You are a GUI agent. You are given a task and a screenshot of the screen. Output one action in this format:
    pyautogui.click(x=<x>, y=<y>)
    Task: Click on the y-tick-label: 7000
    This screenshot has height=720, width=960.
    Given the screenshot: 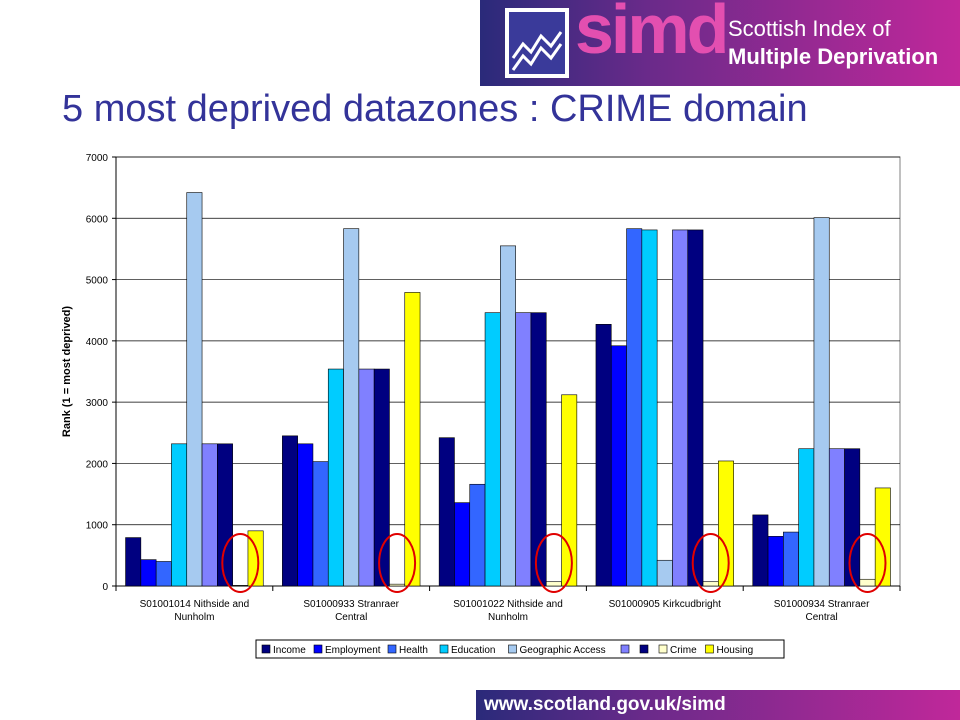 What is the action you would take?
    pyautogui.click(x=97, y=158)
    